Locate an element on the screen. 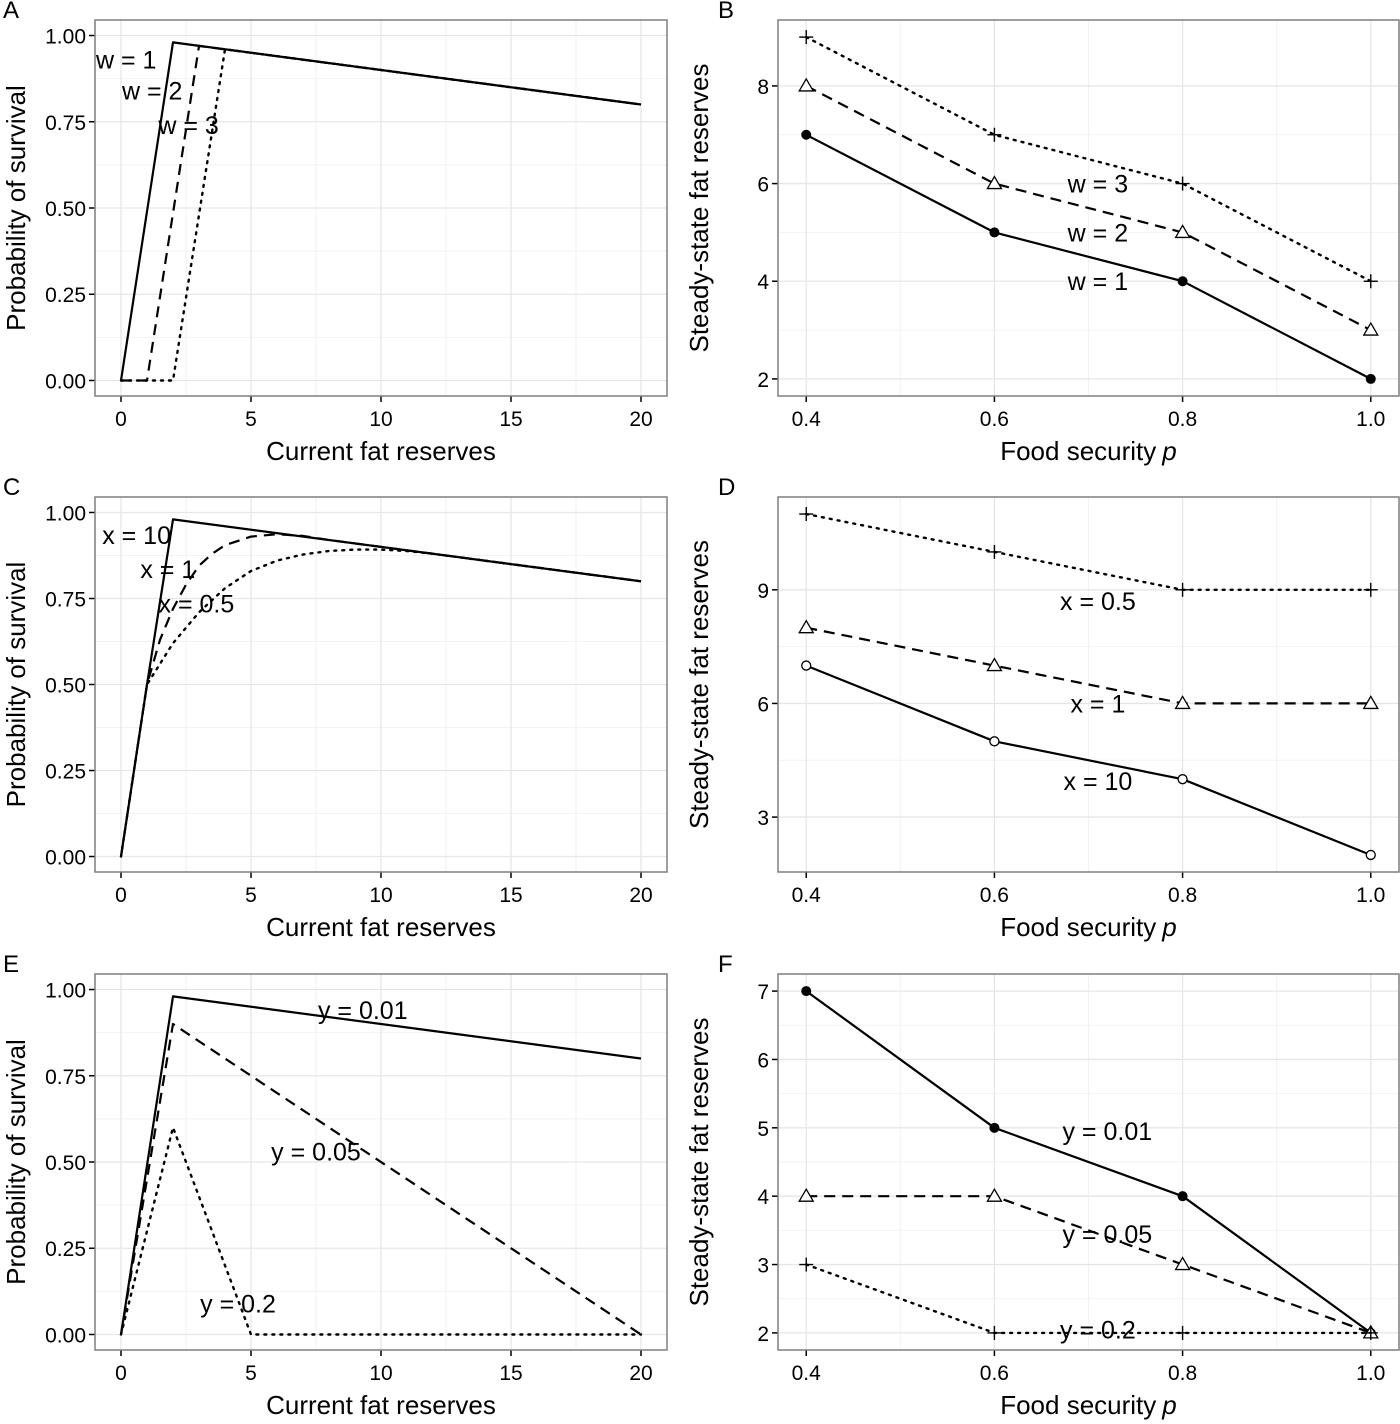 This screenshot has height=1424, width=1400. series-annotation: y = 0.2 is located at coordinates (238, 1304).